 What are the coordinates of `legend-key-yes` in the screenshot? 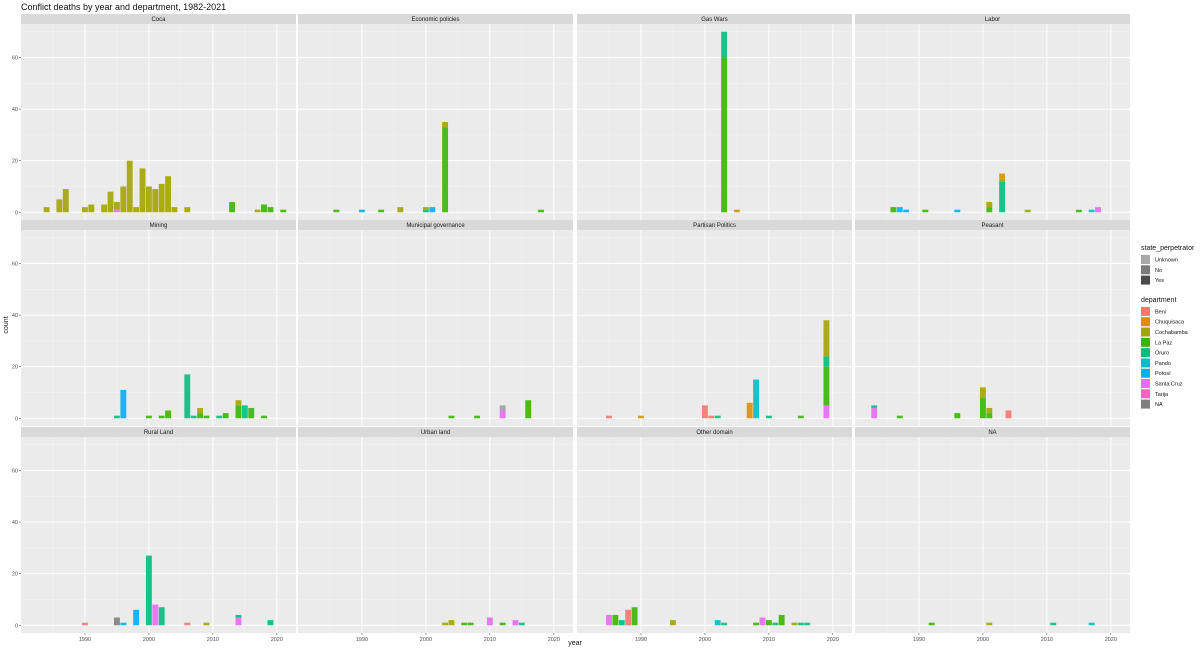 It's located at (1145, 280).